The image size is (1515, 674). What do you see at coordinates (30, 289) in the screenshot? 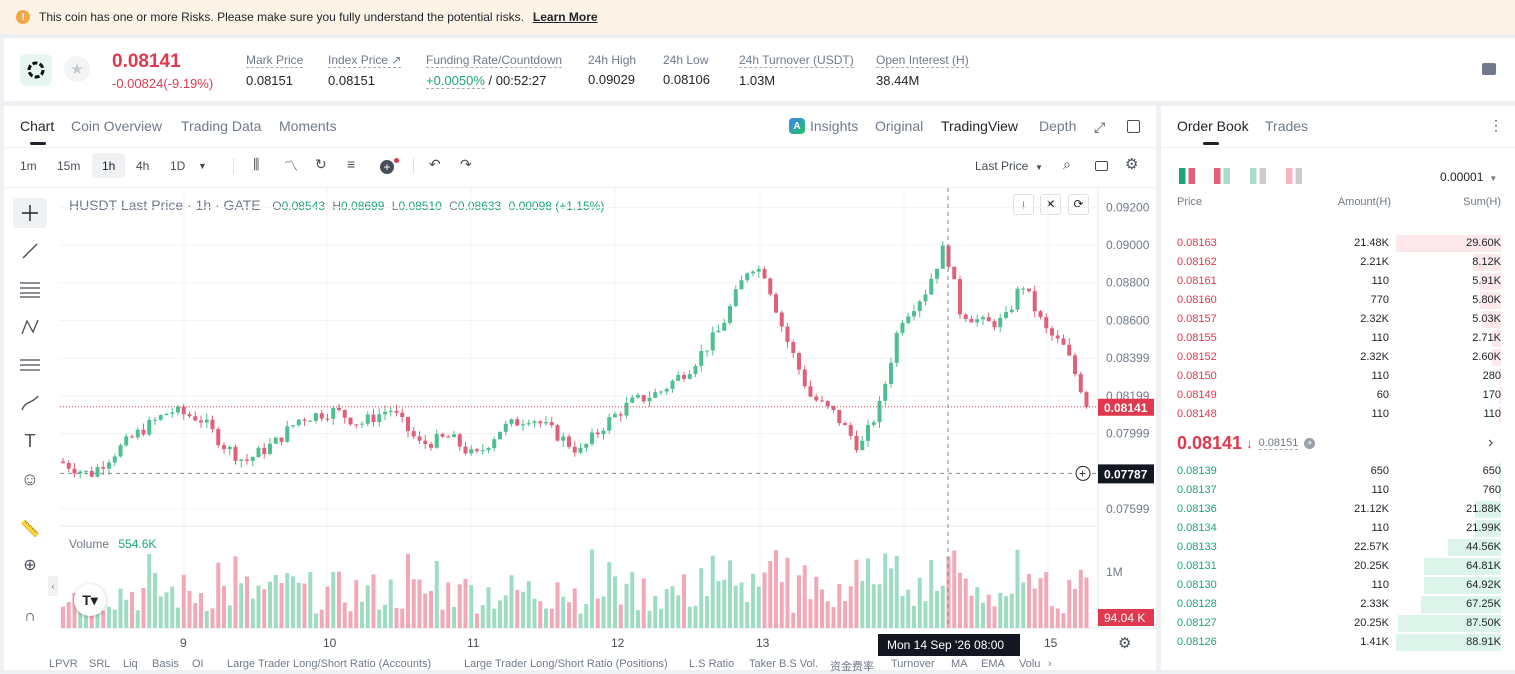
I see `horizontal-lines-tool-icon` at bounding box center [30, 289].